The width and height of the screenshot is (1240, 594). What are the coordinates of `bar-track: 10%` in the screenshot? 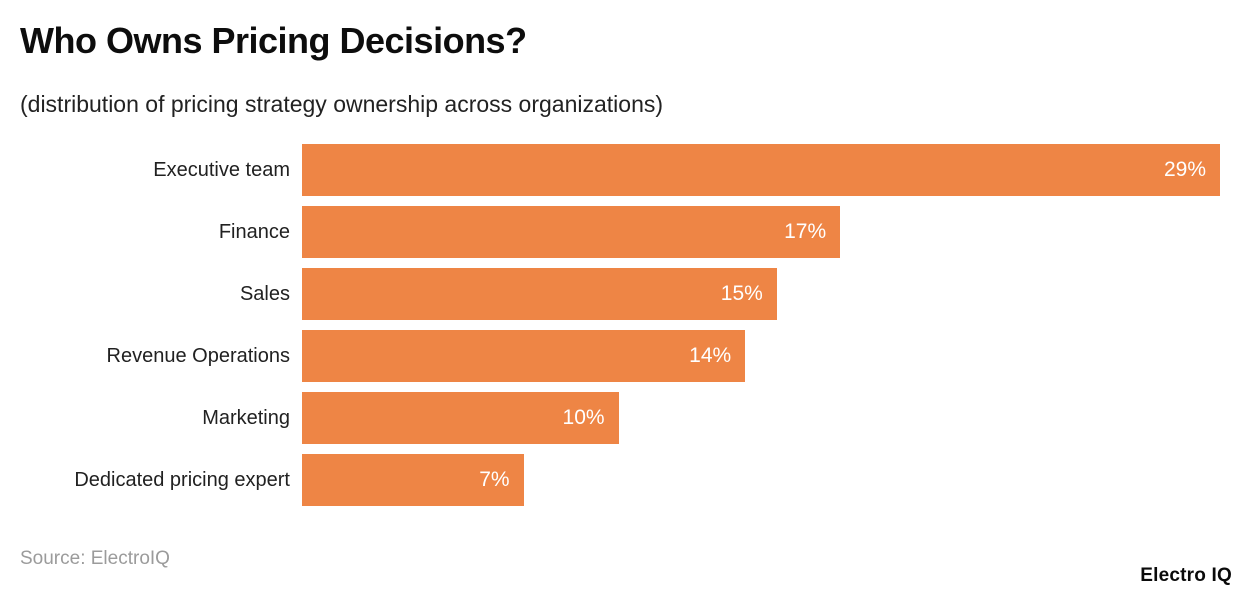 It's located at (761, 418).